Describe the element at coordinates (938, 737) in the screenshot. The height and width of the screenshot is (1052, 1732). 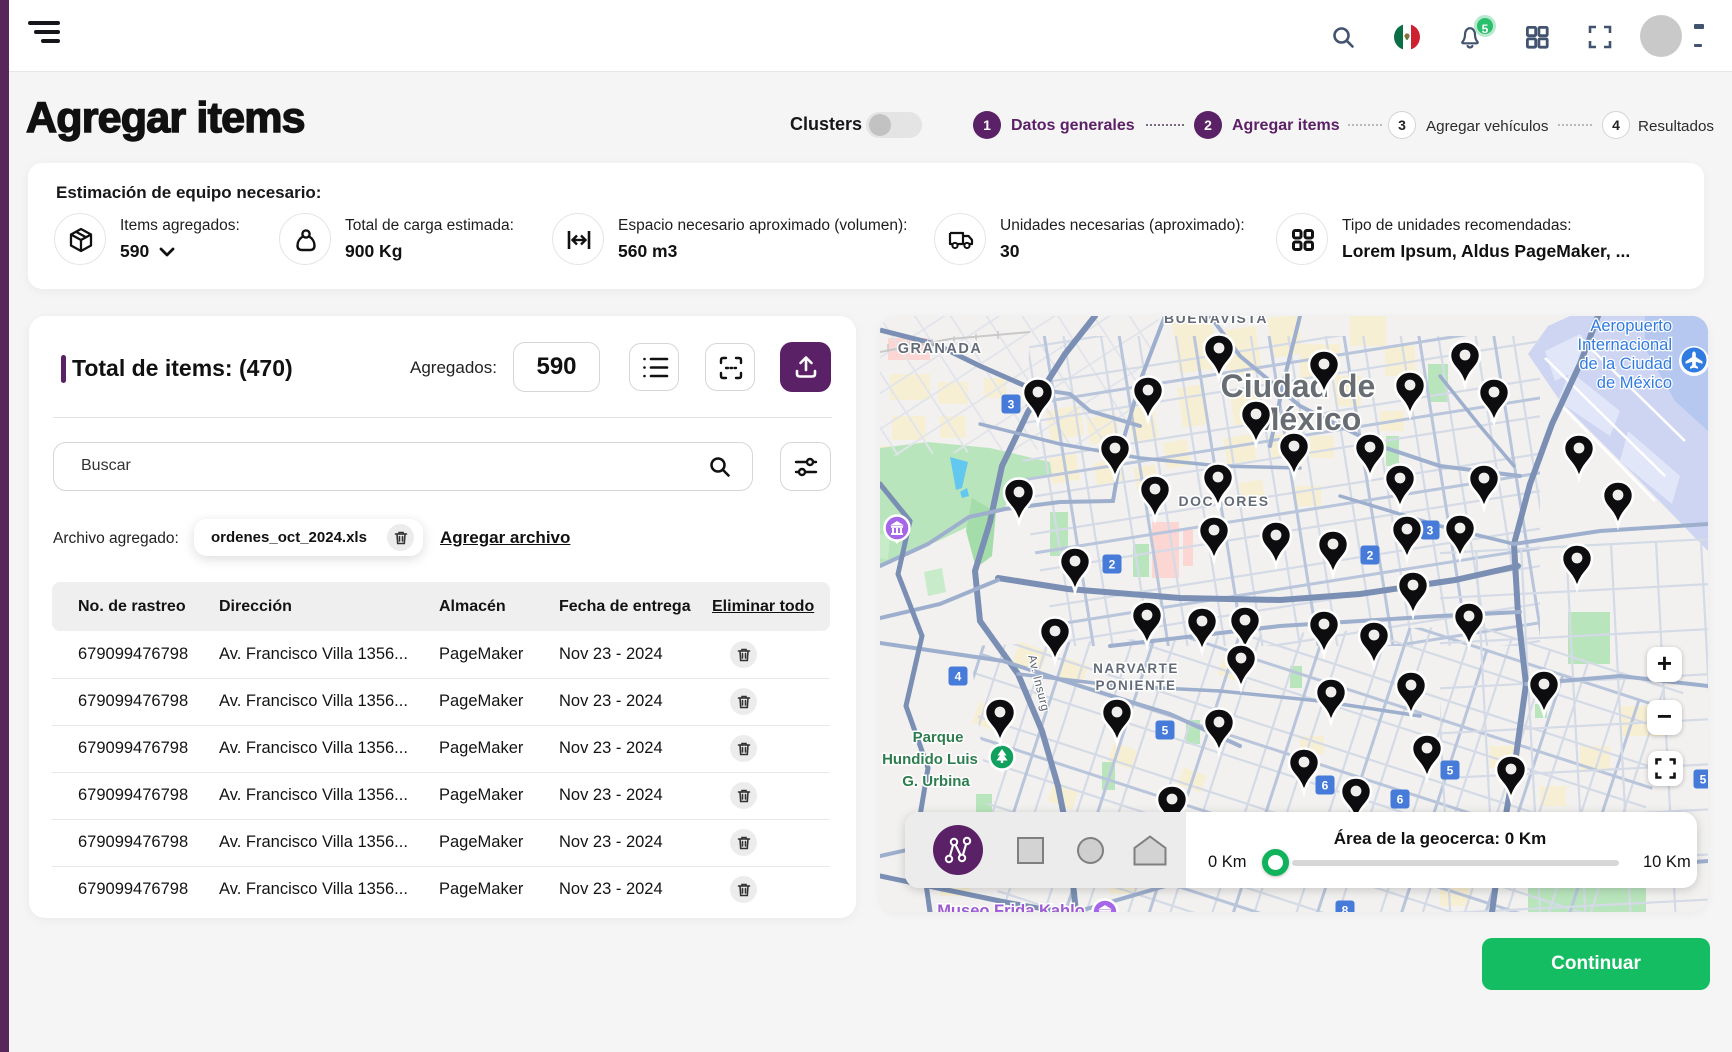
I see `svg-text: Parque` at that location.